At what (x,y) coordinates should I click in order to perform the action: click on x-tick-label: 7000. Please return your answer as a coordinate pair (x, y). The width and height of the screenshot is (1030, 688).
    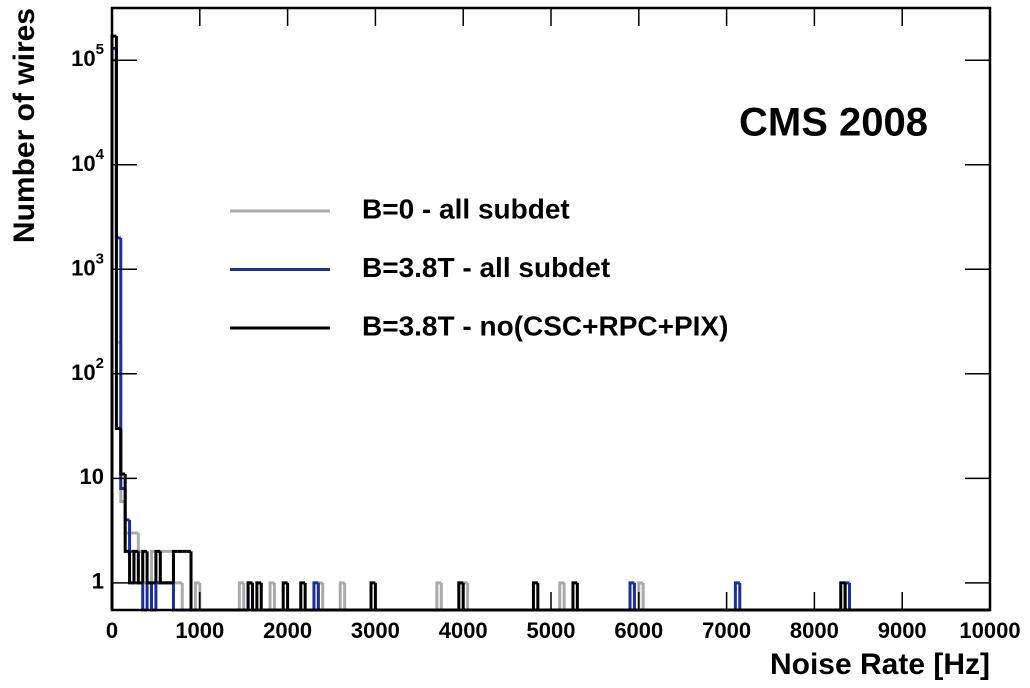
    Looking at the image, I should click on (726, 630).